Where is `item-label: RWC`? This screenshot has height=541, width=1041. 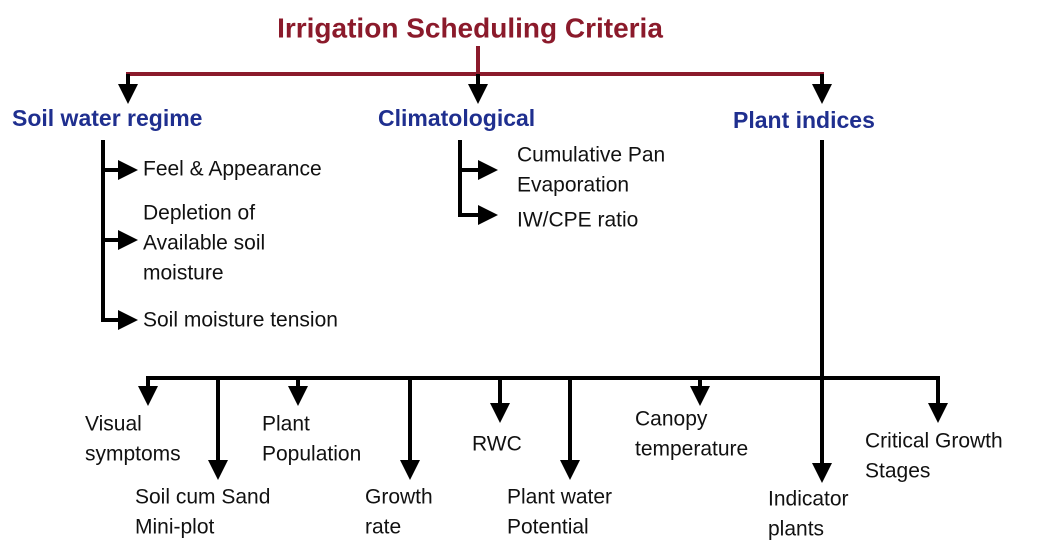 item-label: RWC is located at coordinates (497, 444).